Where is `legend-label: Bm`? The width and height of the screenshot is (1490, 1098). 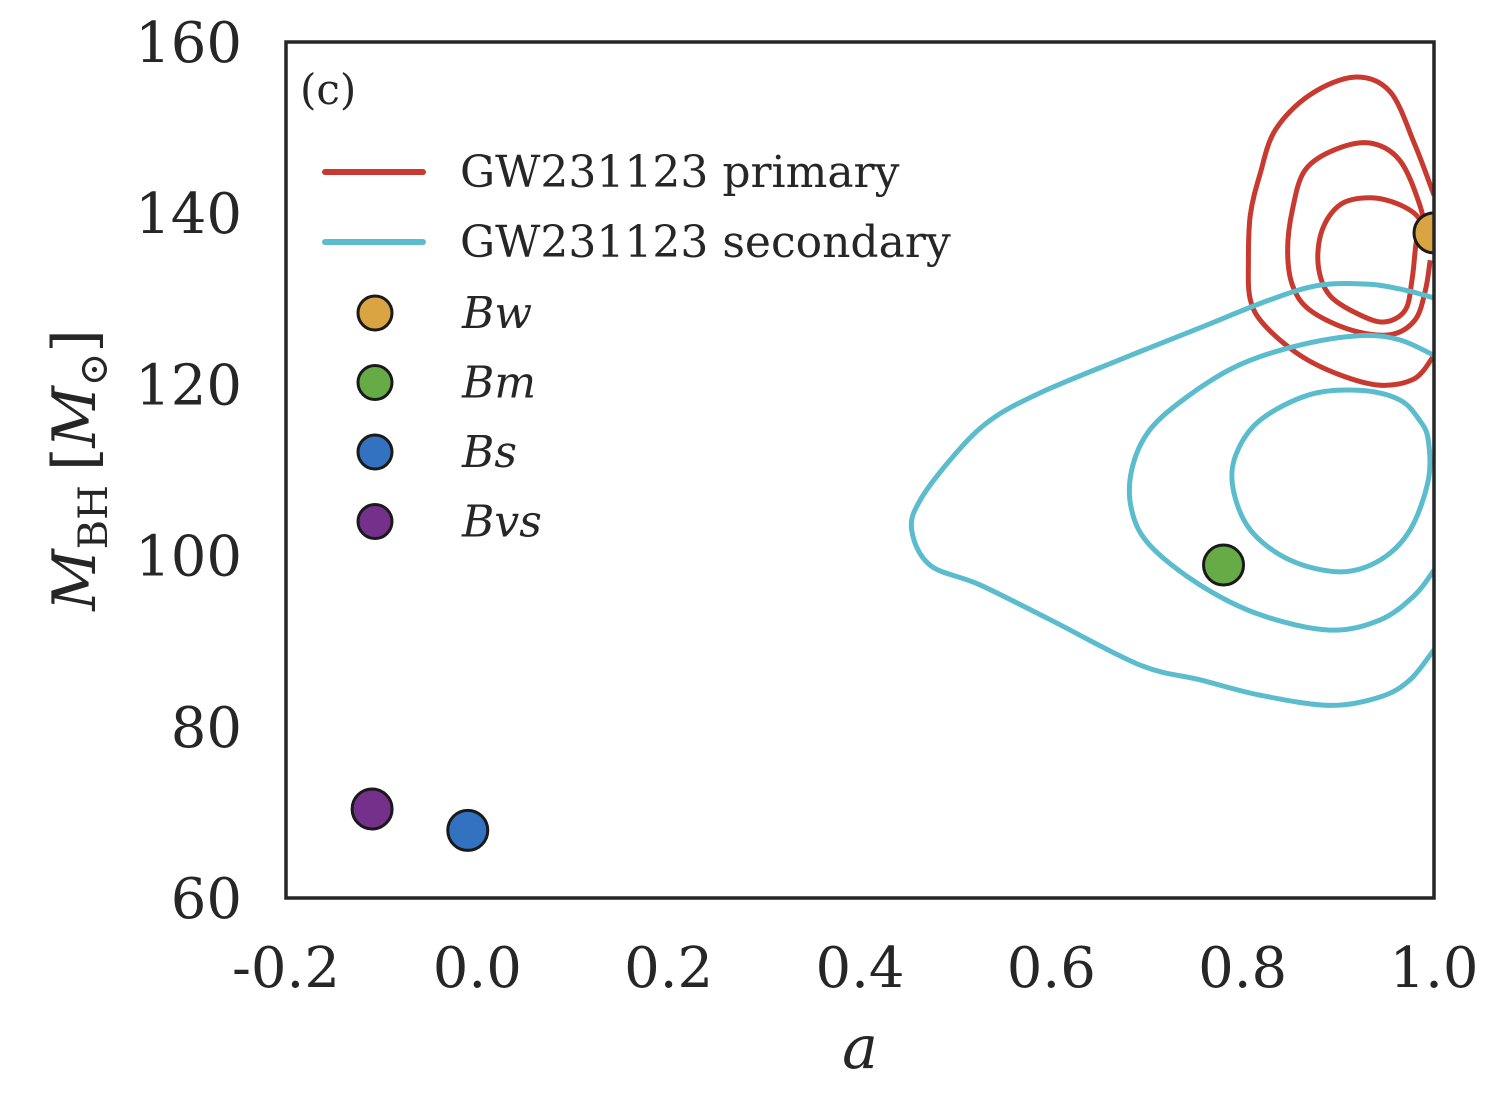
legend-label: Bm is located at coordinates (498, 383).